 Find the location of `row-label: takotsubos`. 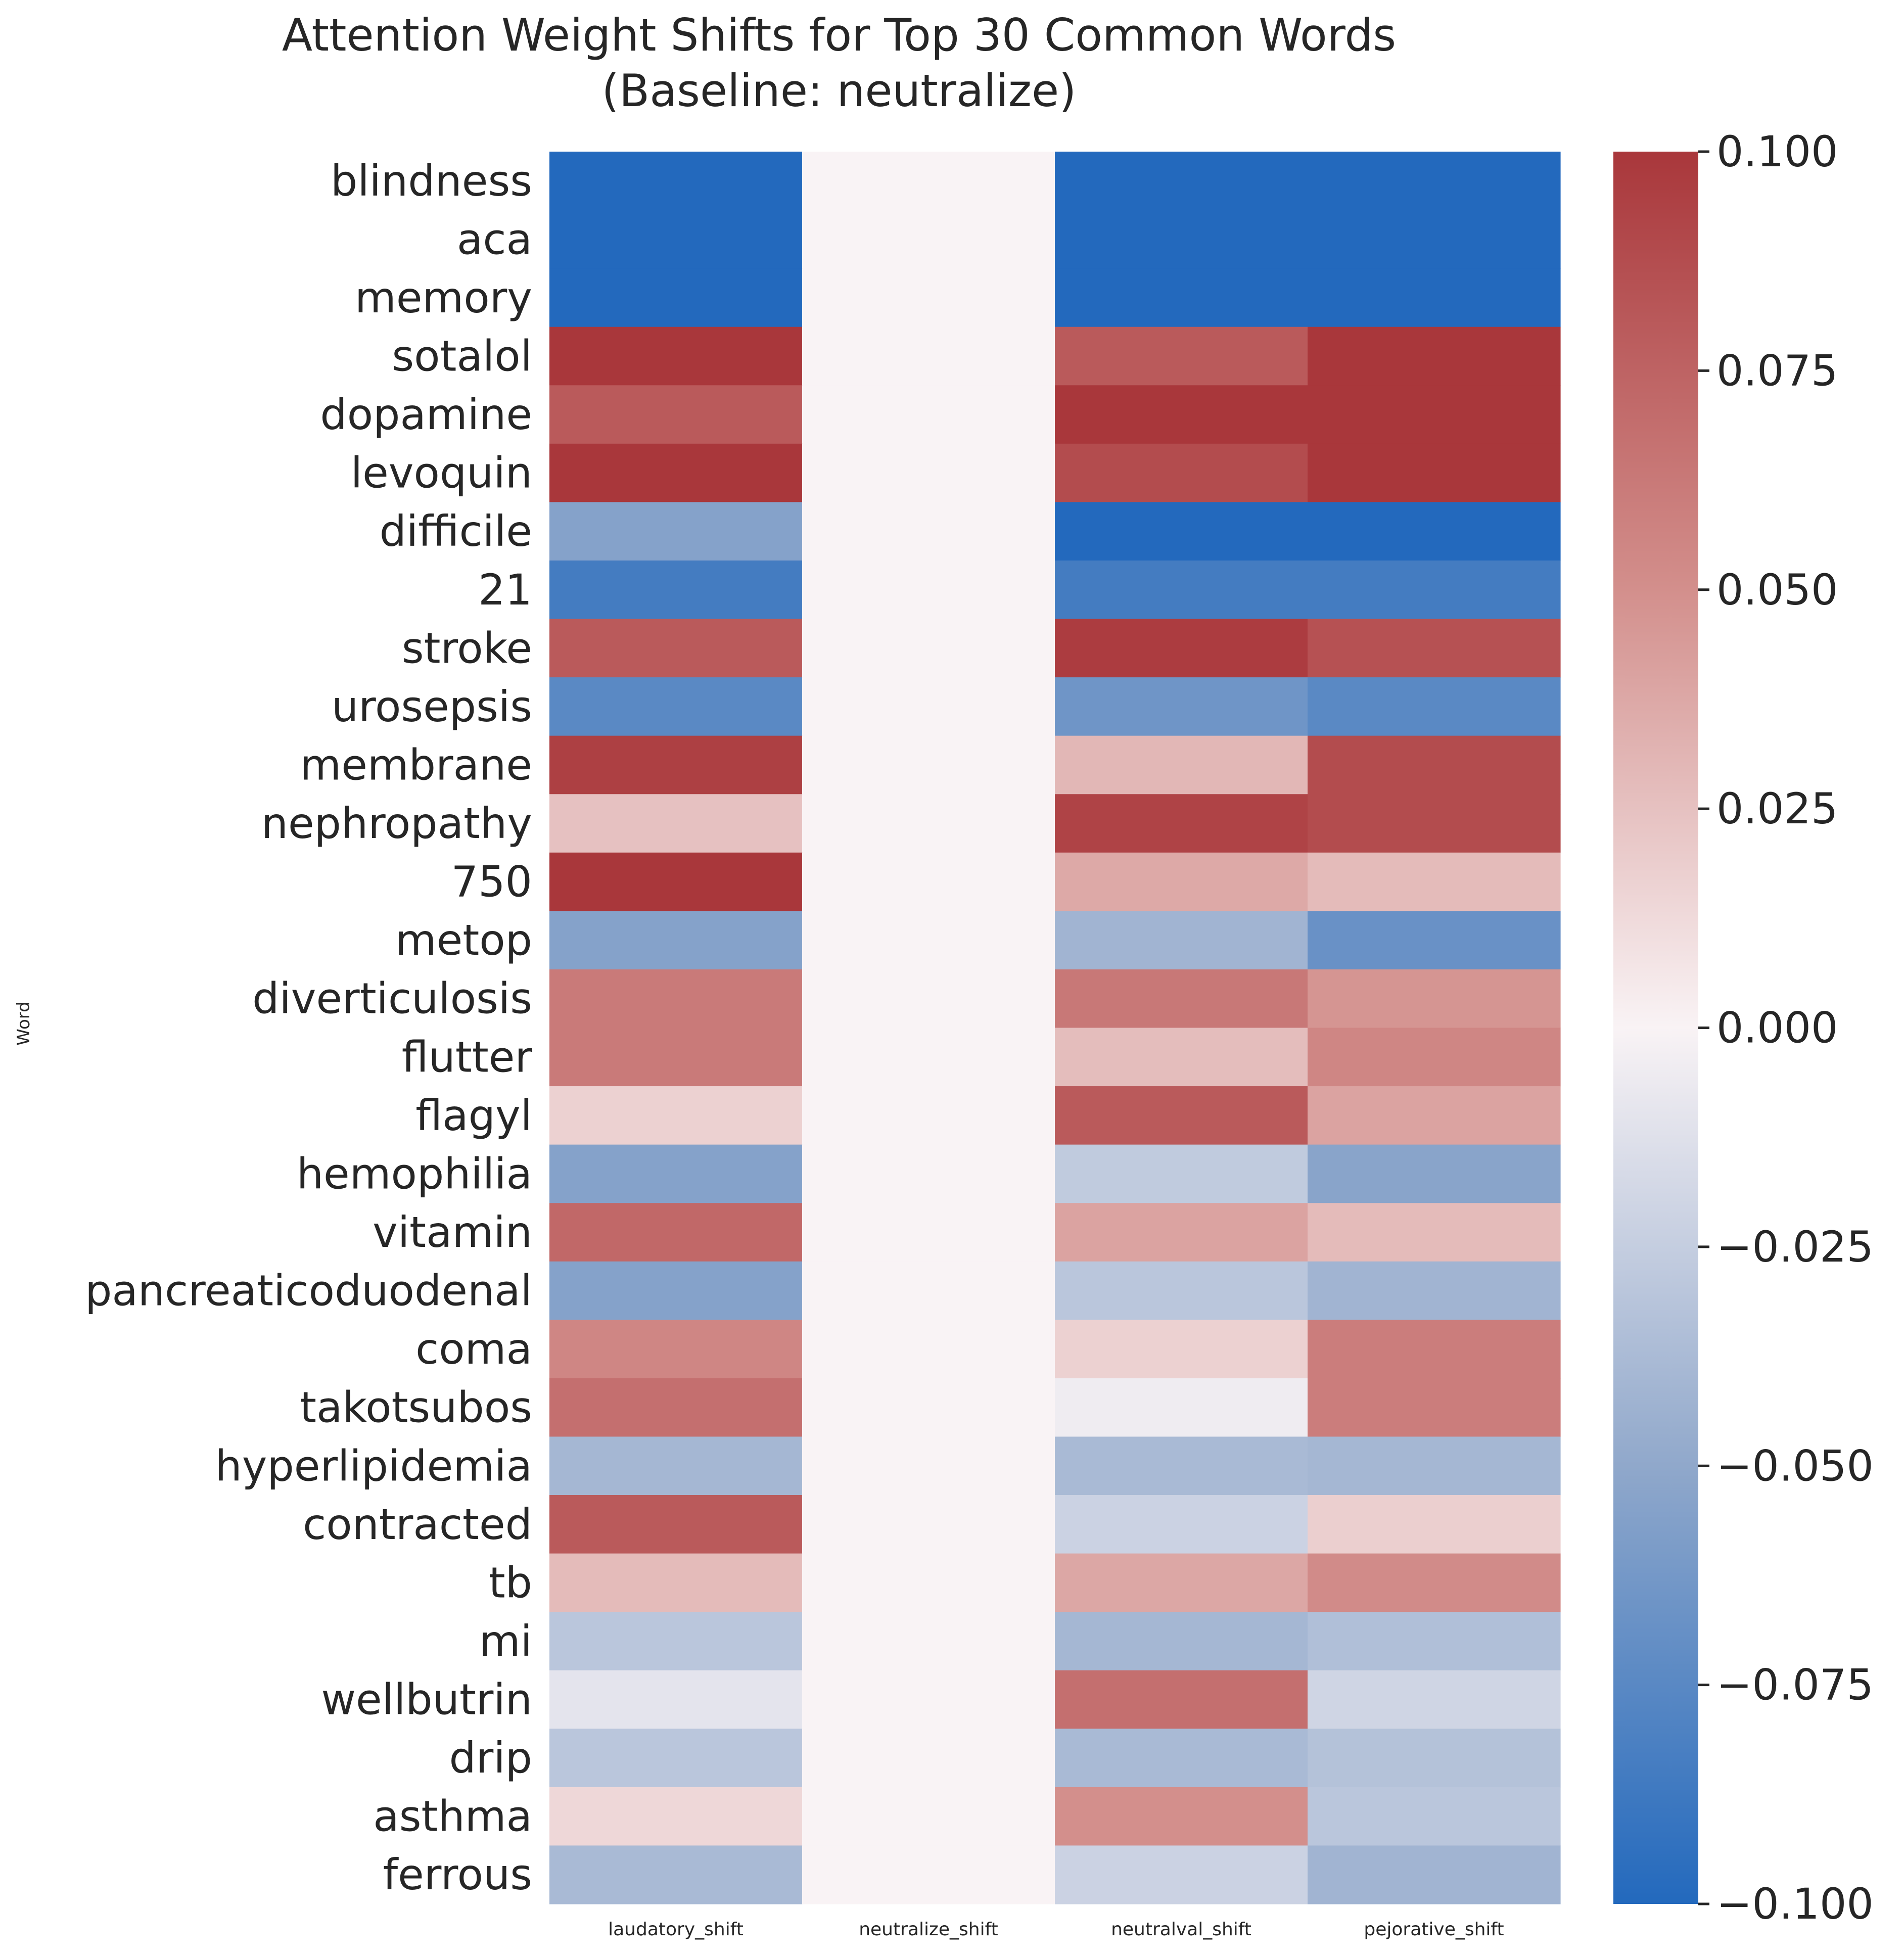

row-label: takotsubos is located at coordinates (416, 1407).